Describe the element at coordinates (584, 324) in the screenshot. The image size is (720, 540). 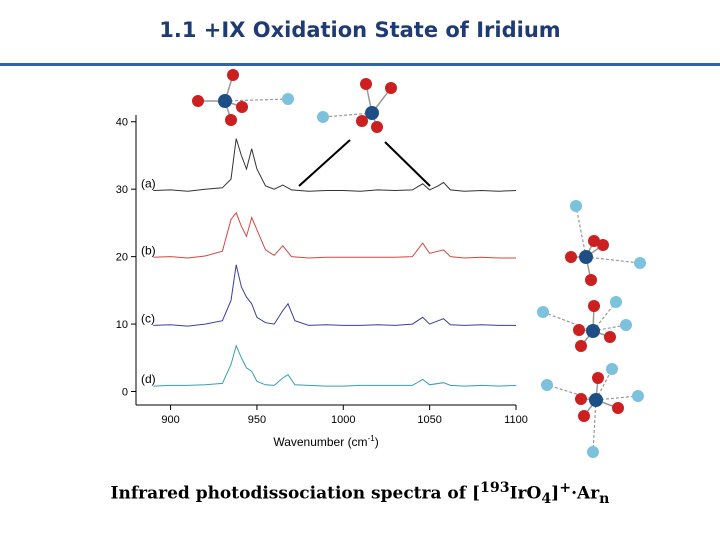
I see `ir-o4-ar3-structure` at that location.